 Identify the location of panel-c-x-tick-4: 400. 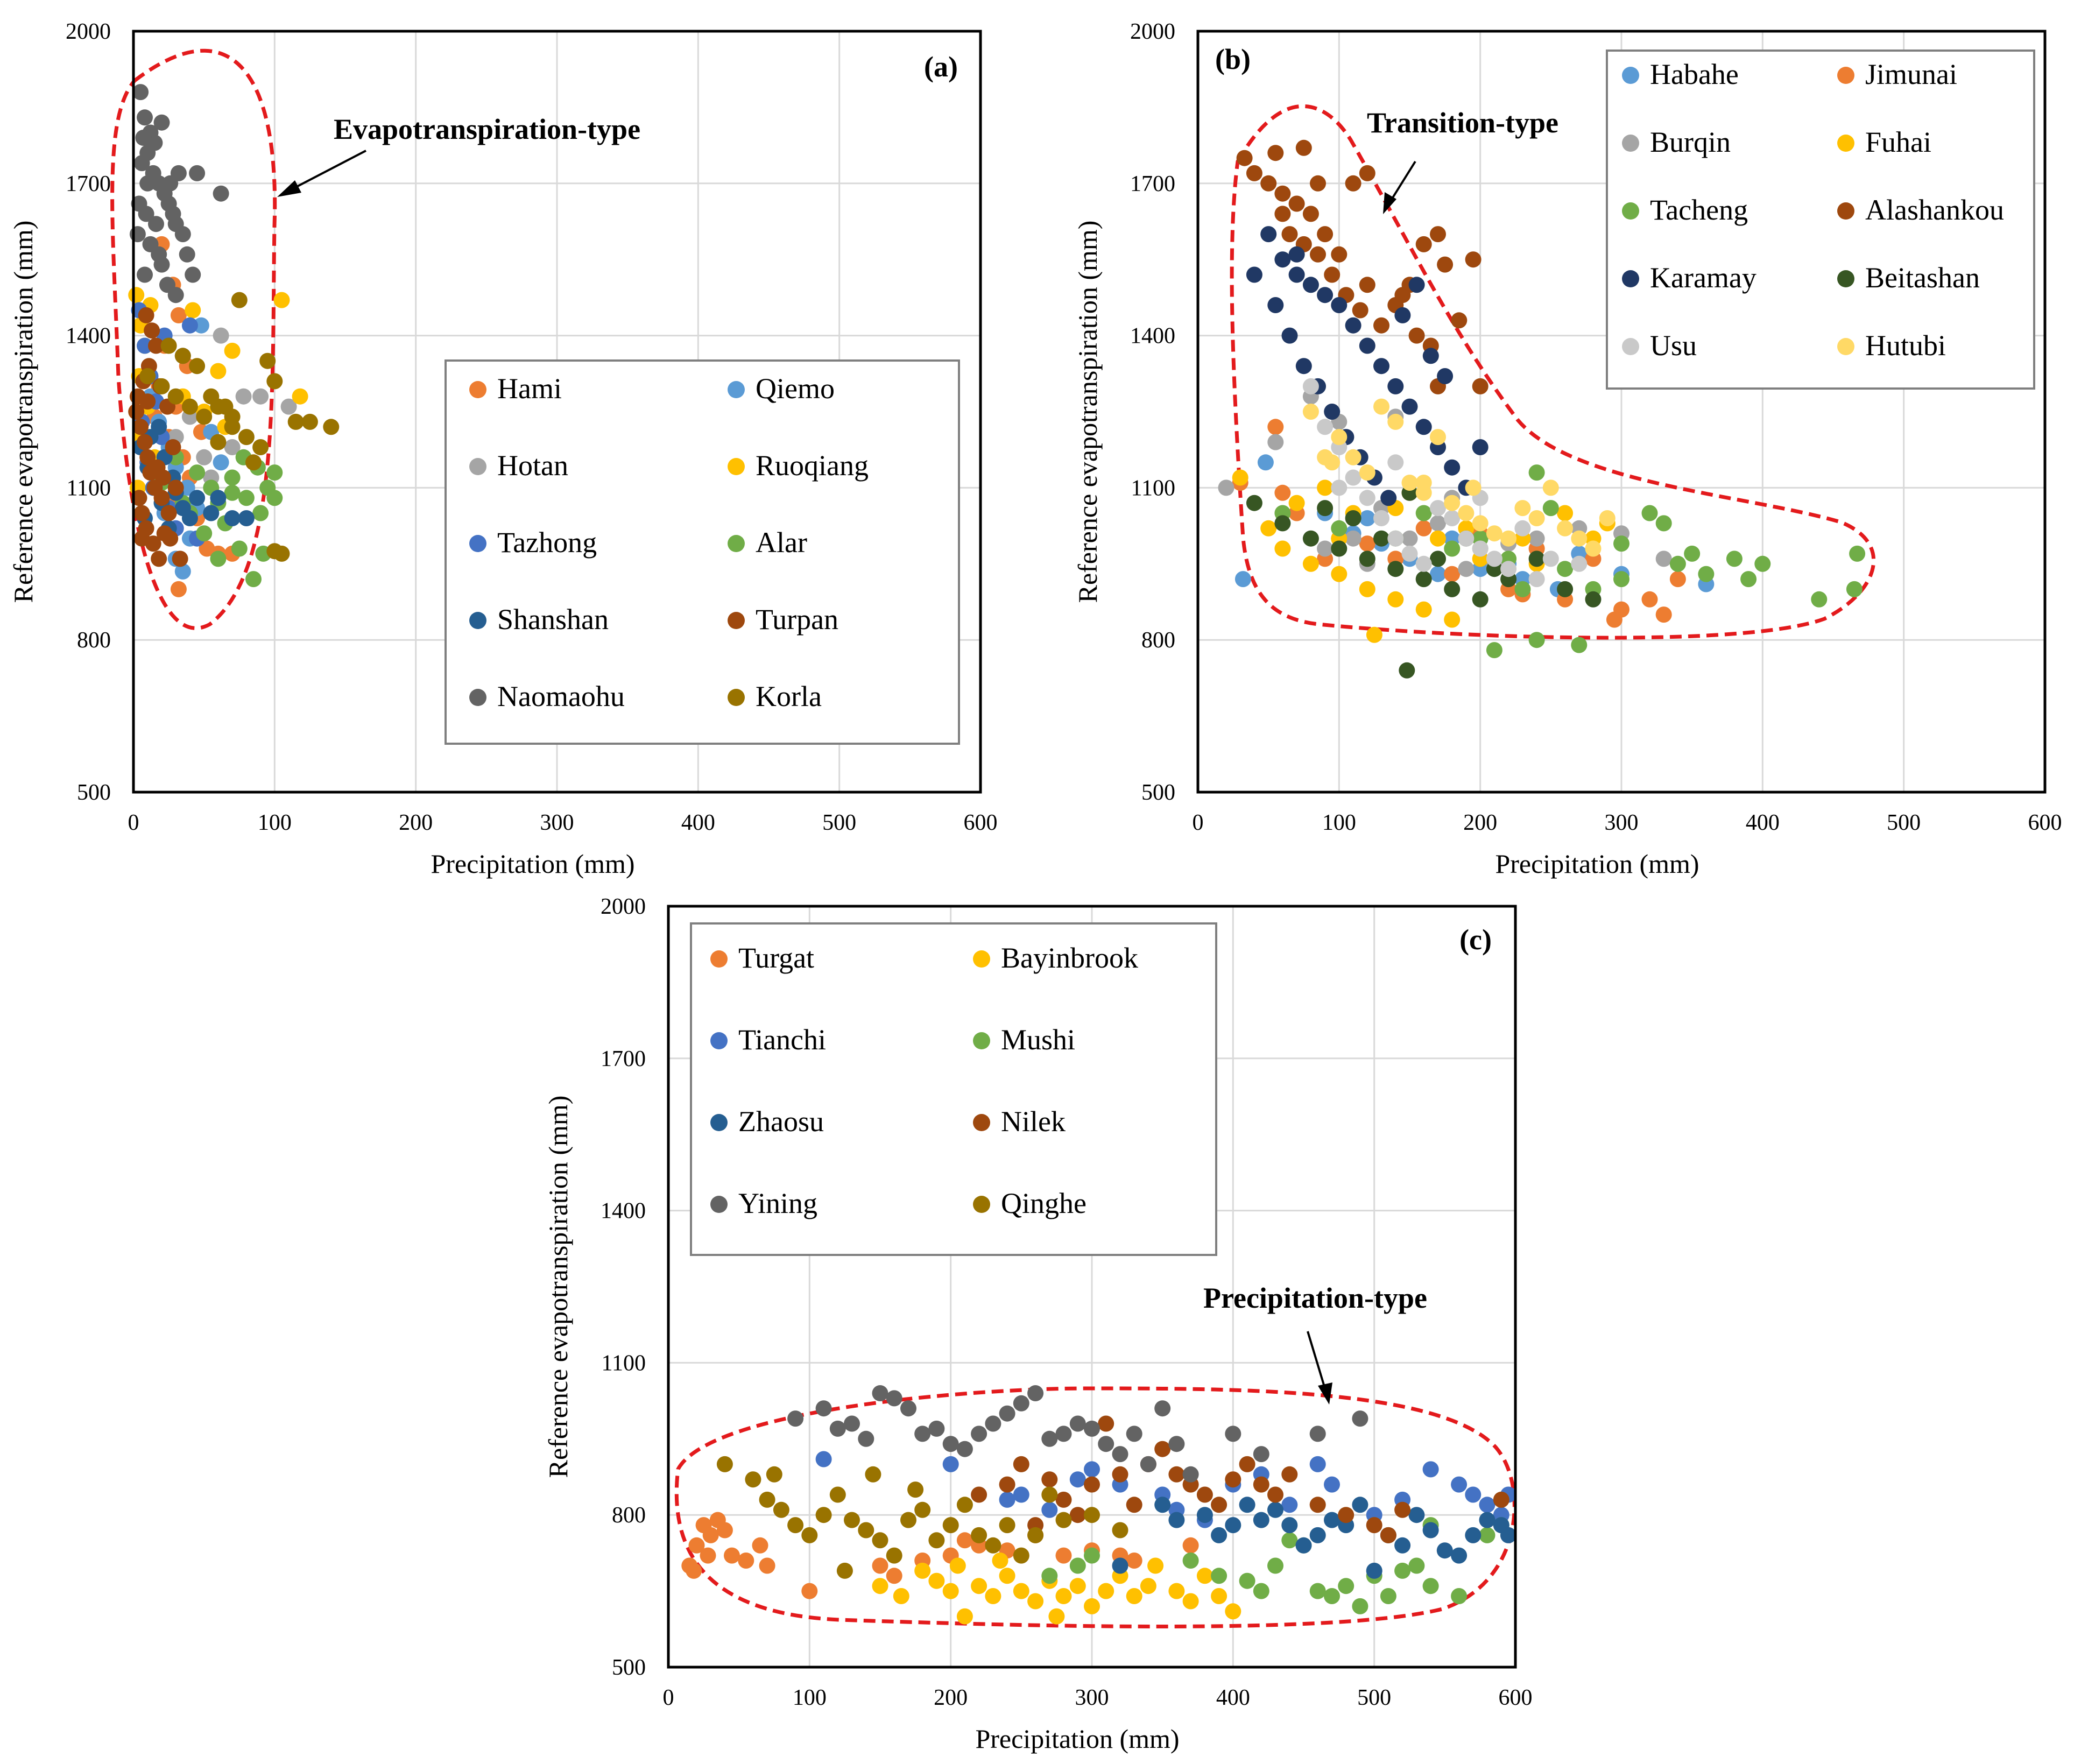
(1233, 1697).